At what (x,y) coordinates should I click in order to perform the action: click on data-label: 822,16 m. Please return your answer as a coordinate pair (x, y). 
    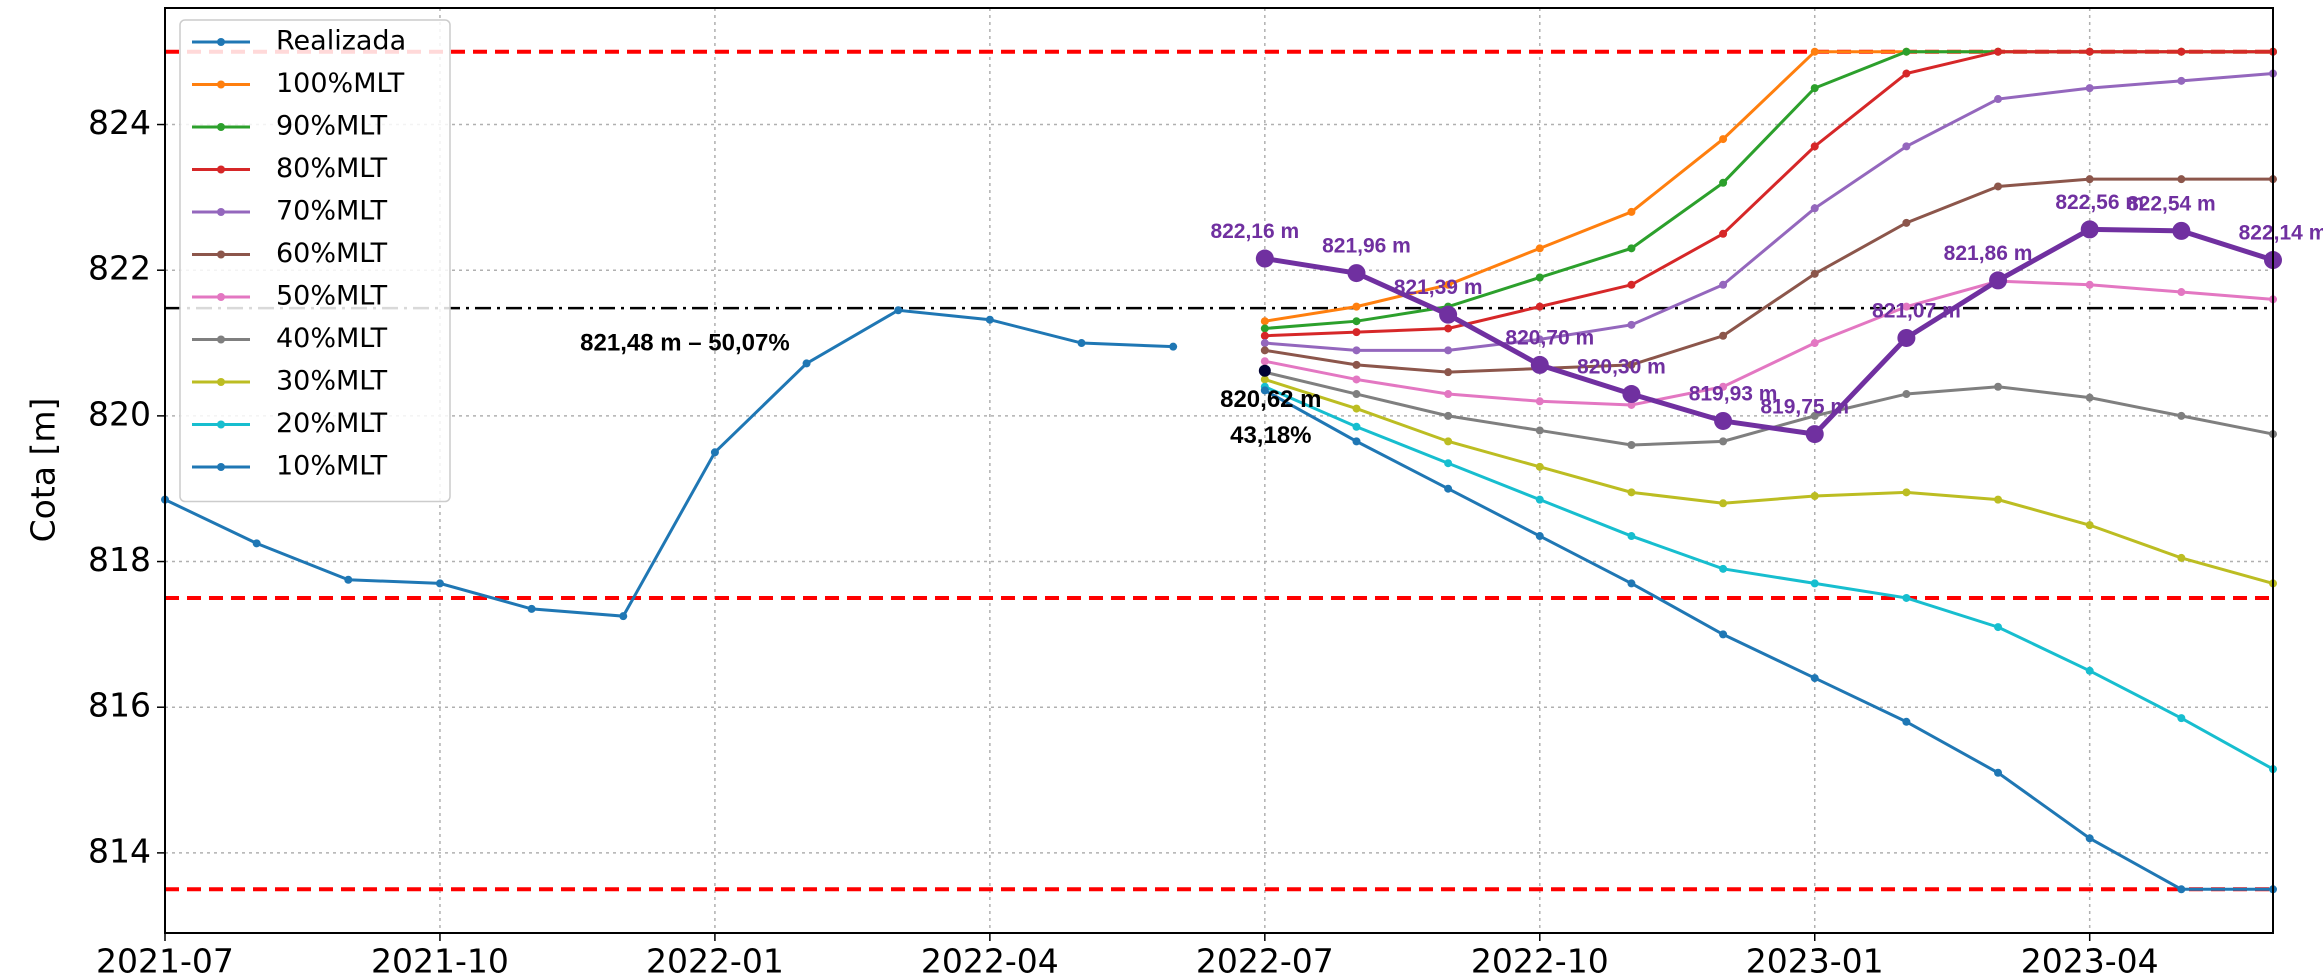
    Looking at the image, I should click on (1254, 231).